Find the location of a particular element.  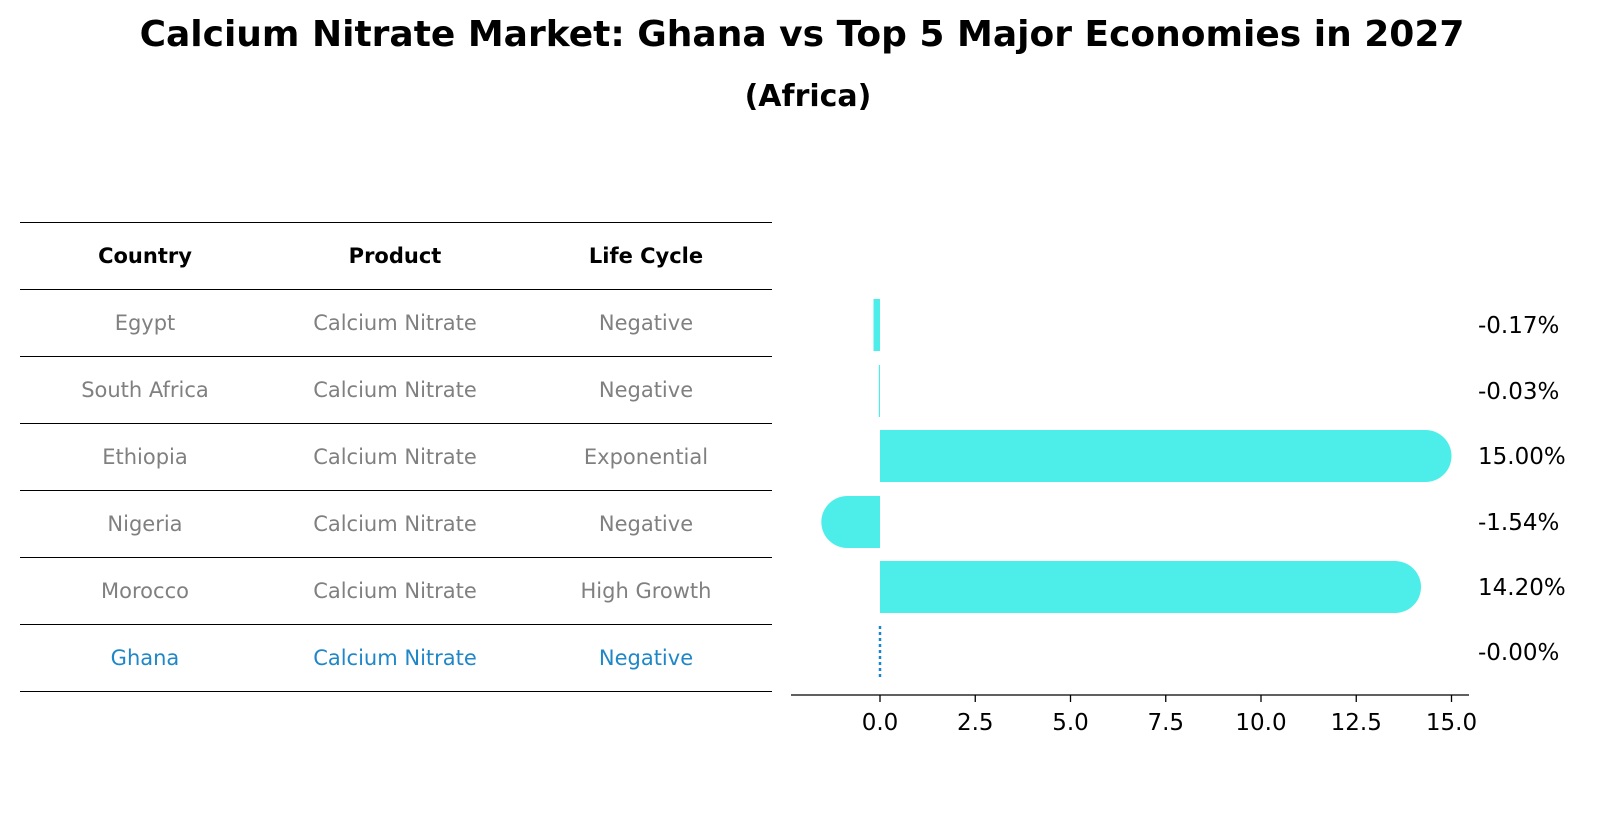

table-row: Nigeria Calcium Nitrate Negative is located at coordinates (396, 523).